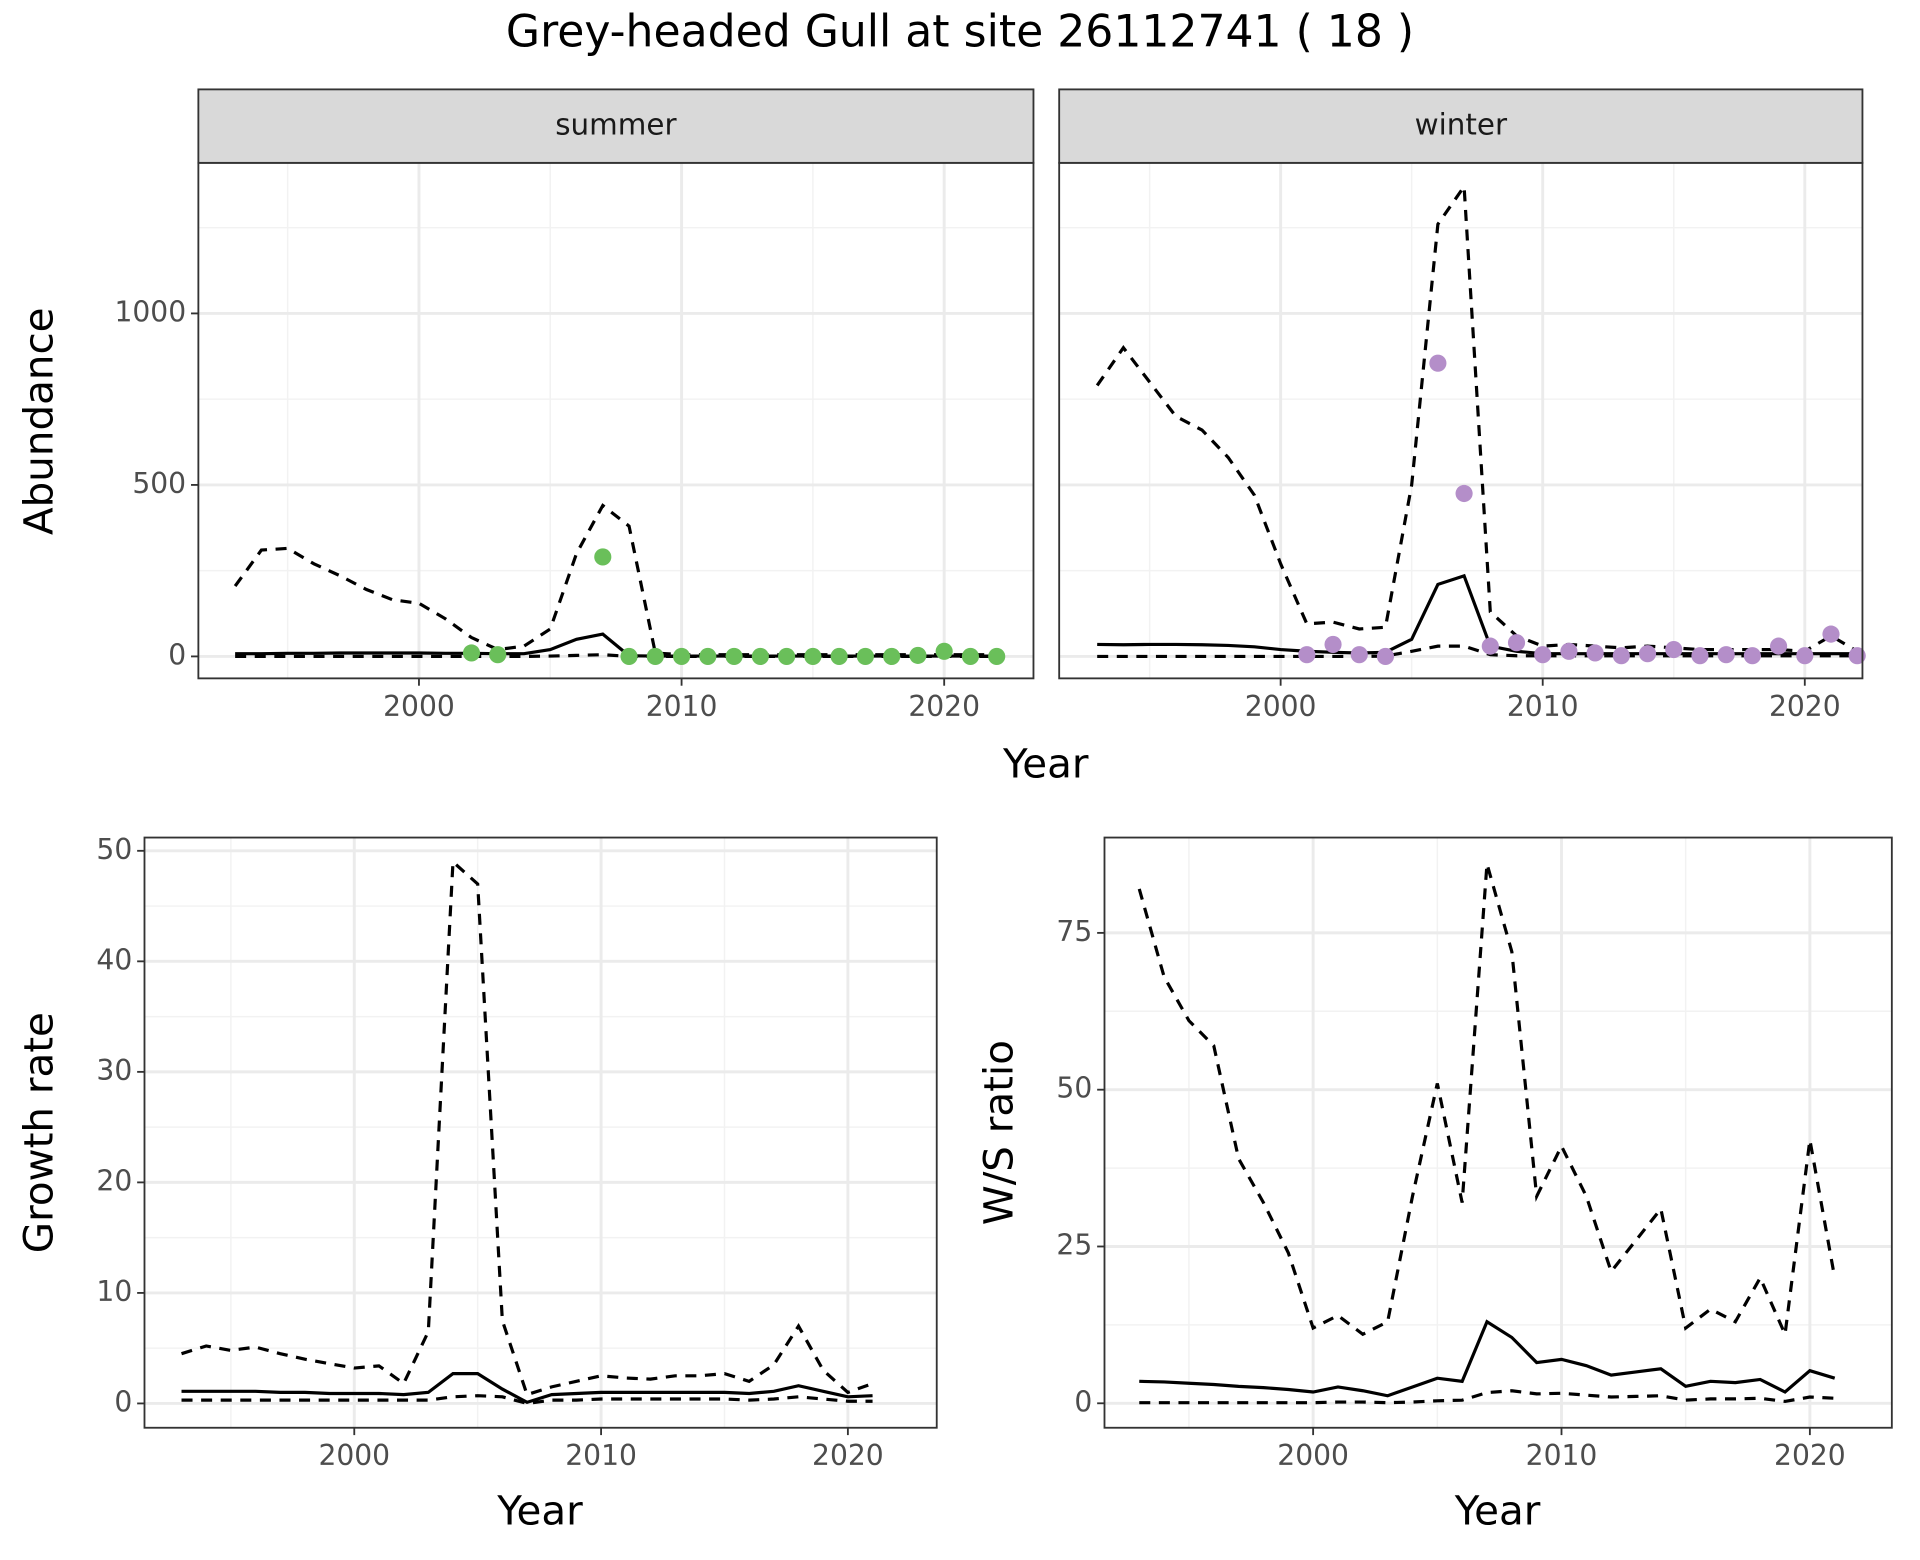 This screenshot has width=1920, height=1560. What do you see at coordinates (114, 1291) in the screenshot?
I see `y-tick-label: 10` at bounding box center [114, 1291].